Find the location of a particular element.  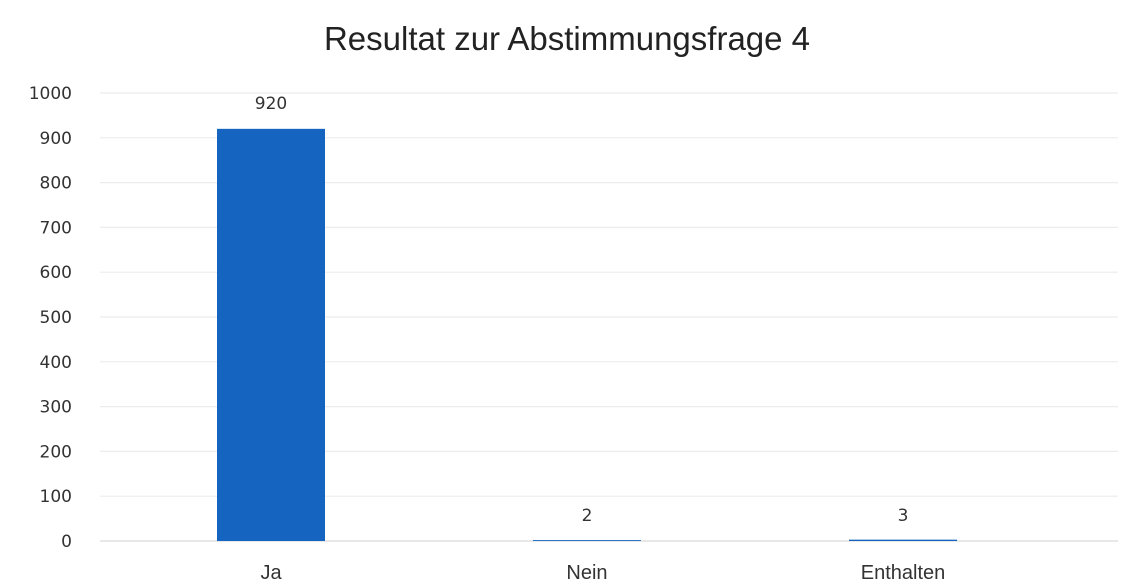

y-axis-ticks: 0 100 200 300 400 500 600 700 800 900 1000 is located at coordinates (50, 318).